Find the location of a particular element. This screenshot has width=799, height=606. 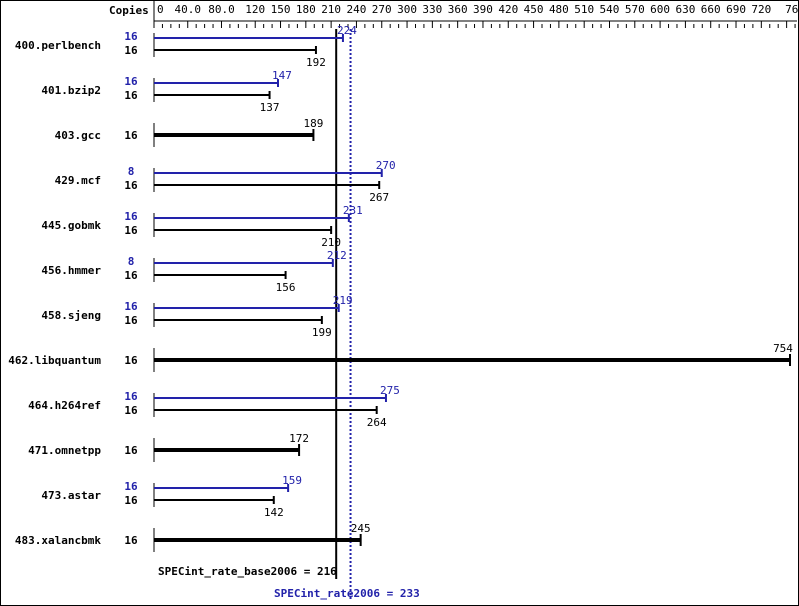

peak-value: 231 is located at coordinates (353, 210).